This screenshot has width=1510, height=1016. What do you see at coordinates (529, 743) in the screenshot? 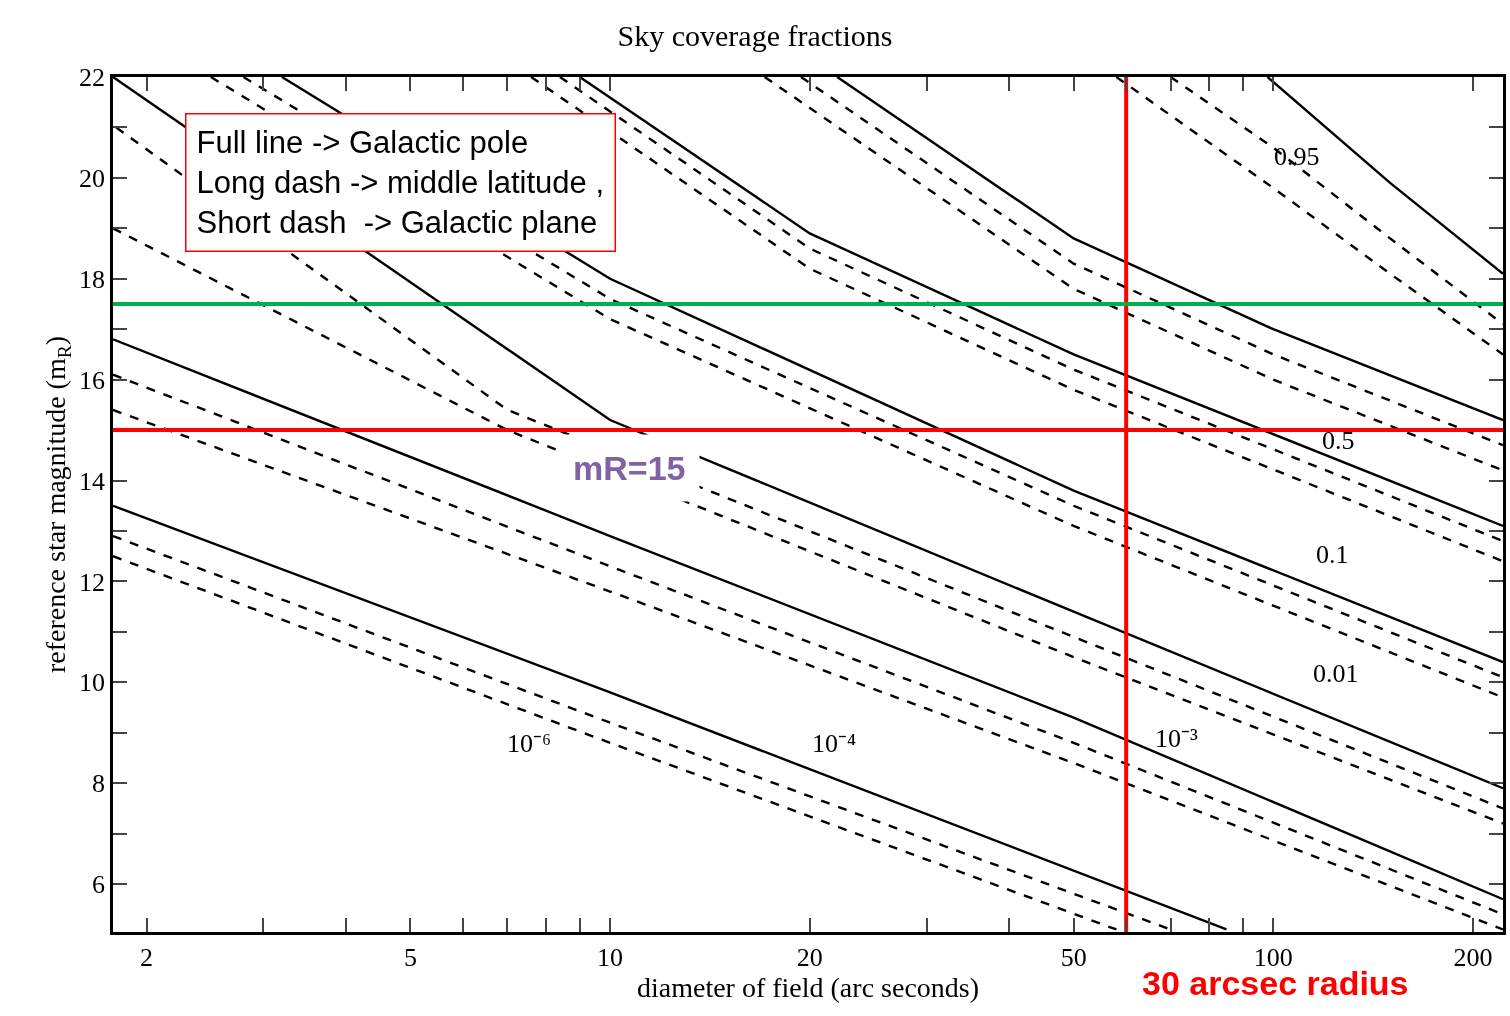
I see `annotation: 10⁻⁶` at bounding box center [529, 743].